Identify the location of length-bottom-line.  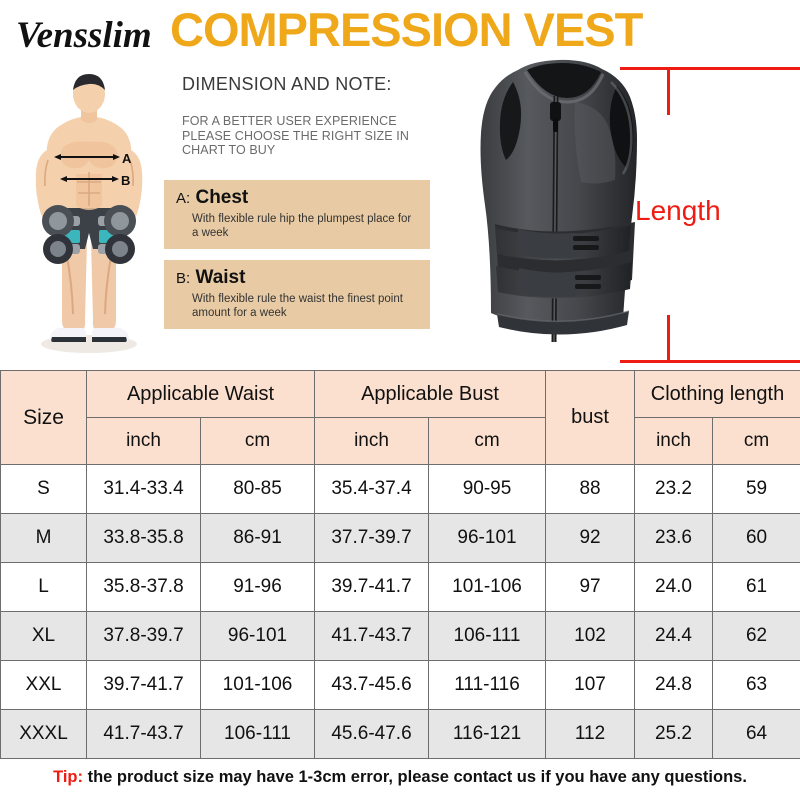
(710, 361).